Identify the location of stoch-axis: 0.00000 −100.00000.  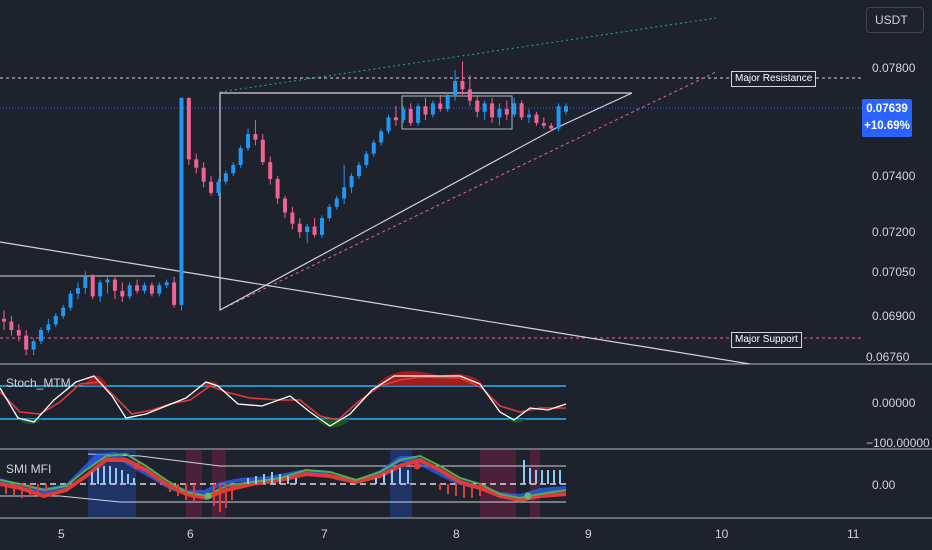
(898, 423).